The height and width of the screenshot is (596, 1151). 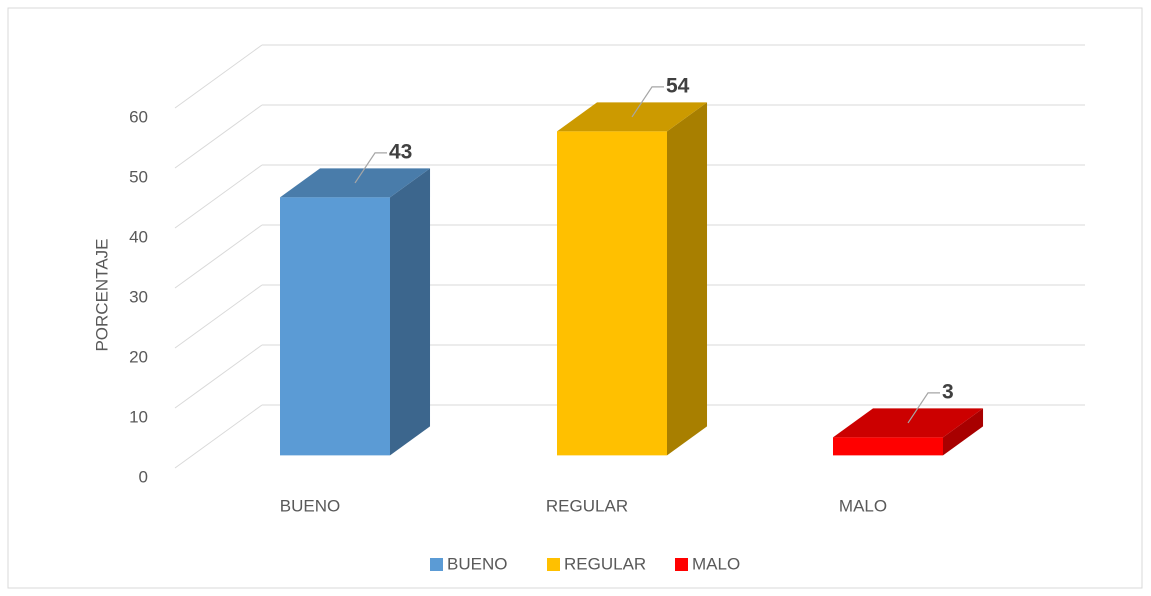 I want to click on data-label: 3, so click(x=948, y=391).